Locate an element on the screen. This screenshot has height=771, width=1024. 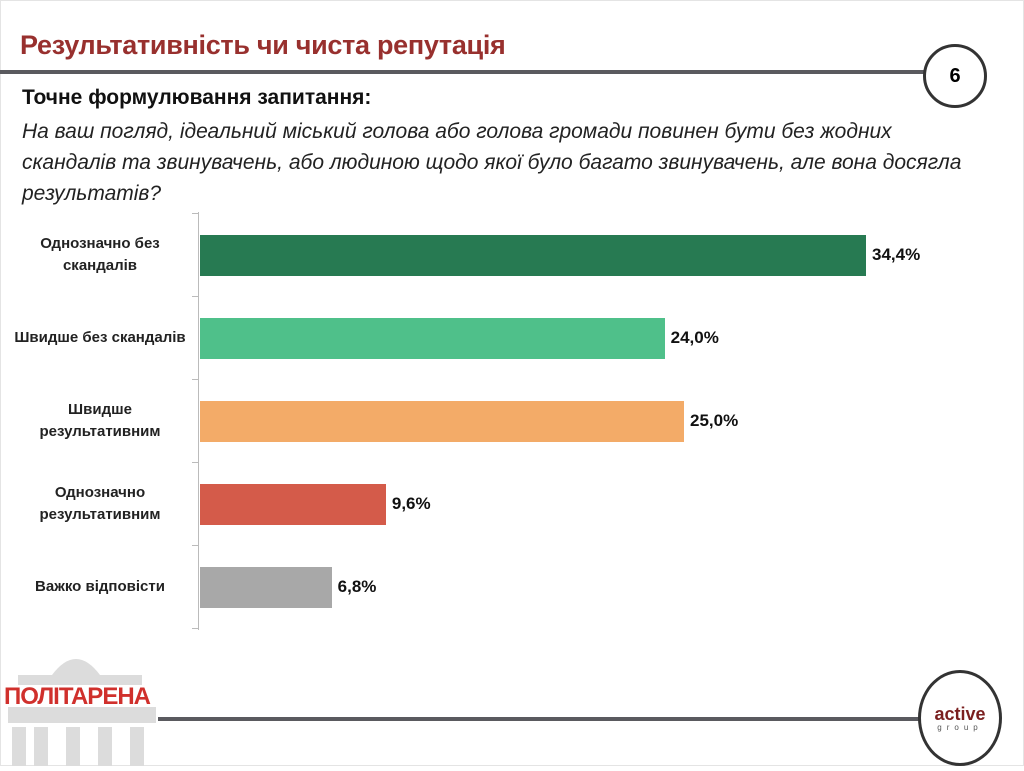
data-label: 24,0% is located at coordinates (694, 337).